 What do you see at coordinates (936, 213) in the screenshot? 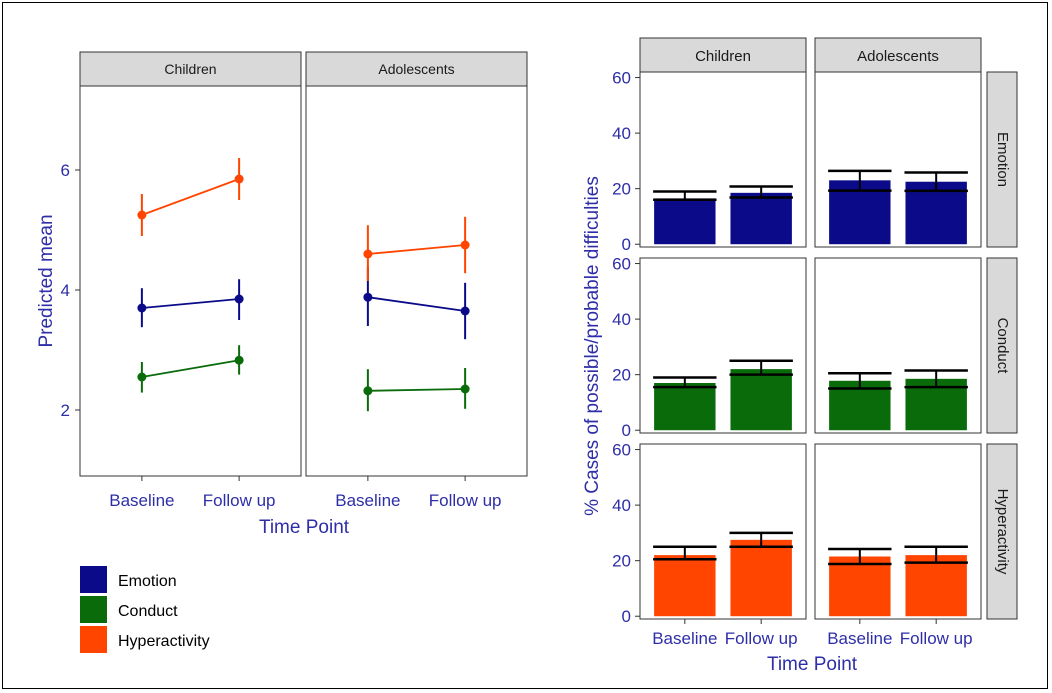
I see `bar-emotion-adolescents` at bounding box center [936, 213].